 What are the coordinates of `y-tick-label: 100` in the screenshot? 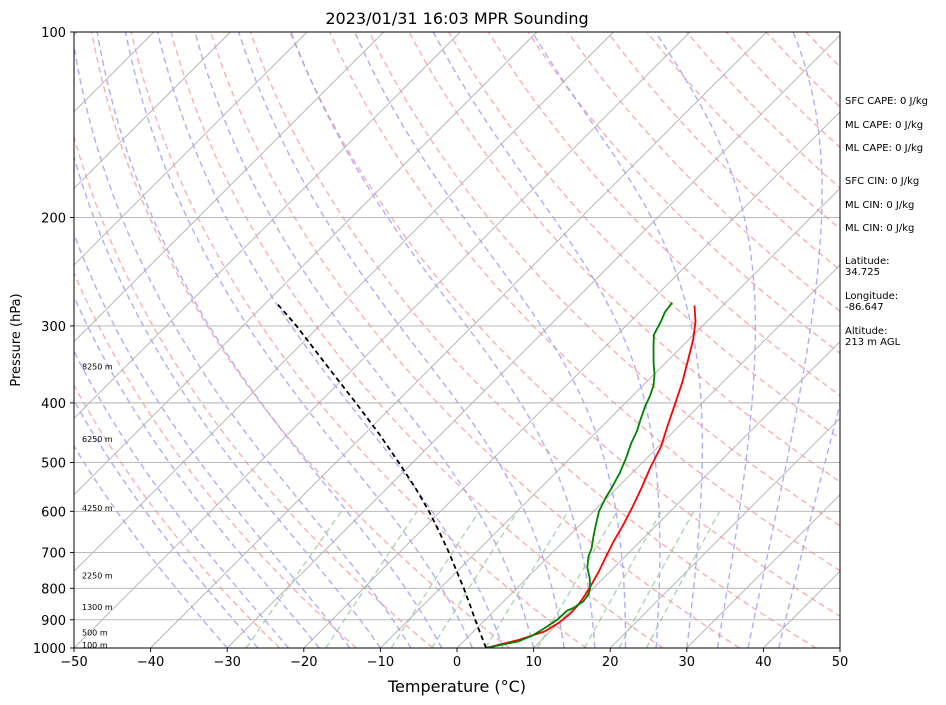 It's located at (53, 33).